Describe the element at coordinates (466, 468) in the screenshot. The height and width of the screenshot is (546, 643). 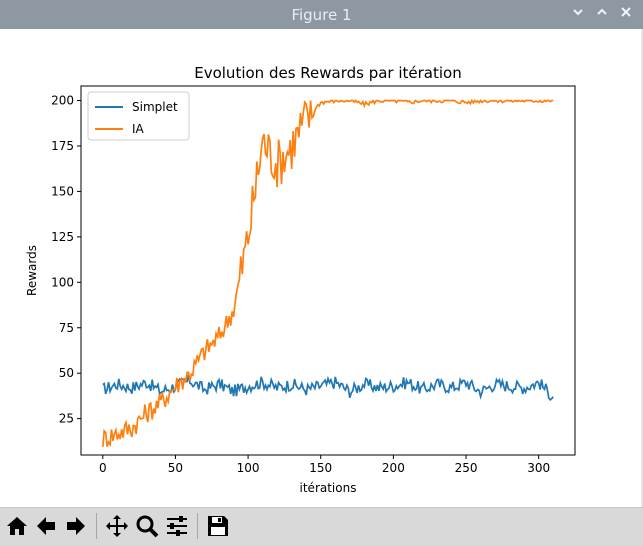
I see `x-tick-label: 250` at that location.